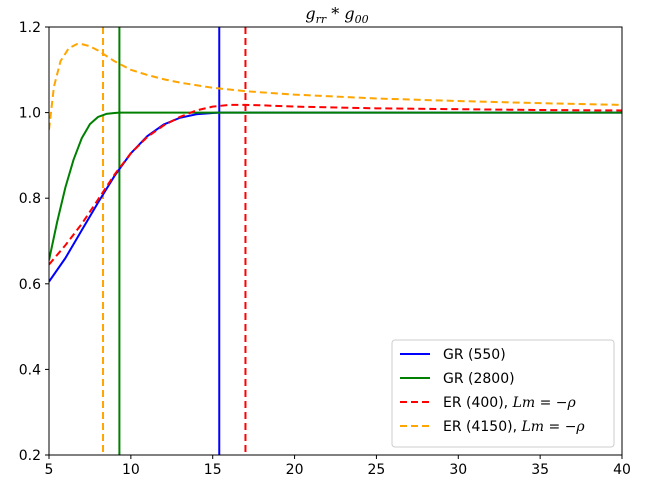 The height and width of the screenshot is (480, 647). What do you see at coordinates (213, 470) in the screenshot?
I see `x-tick-label: 15` at bounding box center [213, 470].